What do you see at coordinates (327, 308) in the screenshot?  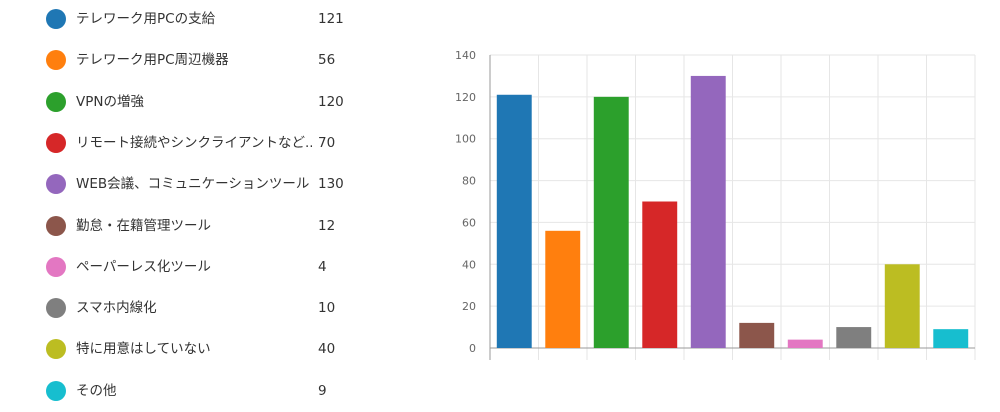 I see `legend-value: 10` at bounding box center [327, 308].